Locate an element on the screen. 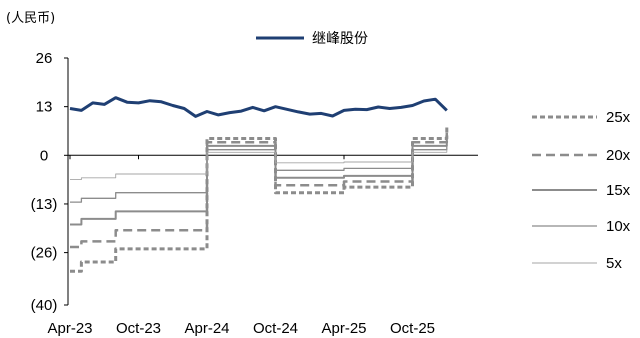 The height and width of the screenshot is (338, 640). series-line-继峰股份 is located at coordinates (258, 107).